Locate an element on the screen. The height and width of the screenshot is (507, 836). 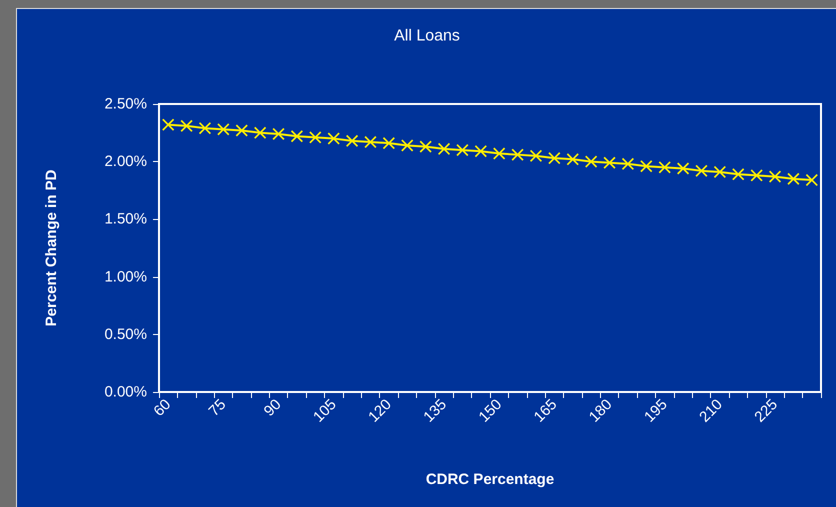
y-tick-label: 2.00% is located at coordinates (125, 161).